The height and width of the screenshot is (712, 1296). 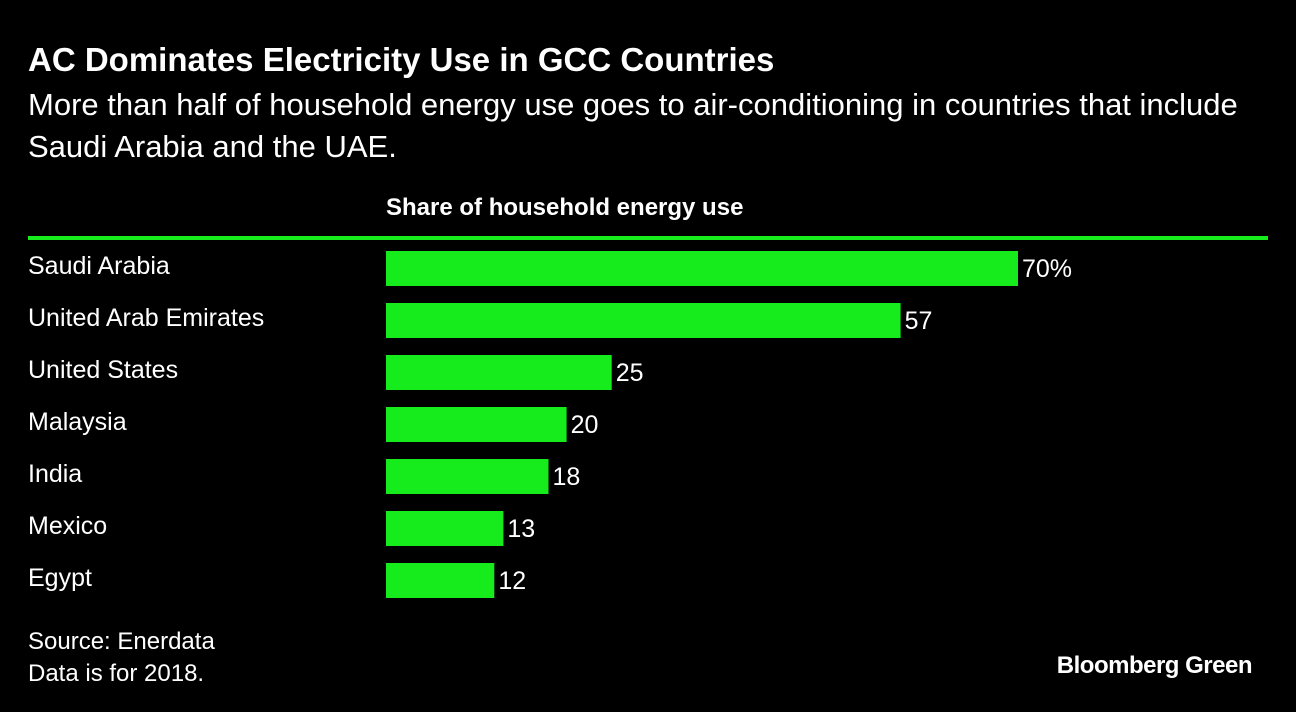 What do you see at coordinates (121, 658) in the screenshot?
I see `source-notes: Source: Enerdata Data is for 2018.` at bounding box center [121, 658].